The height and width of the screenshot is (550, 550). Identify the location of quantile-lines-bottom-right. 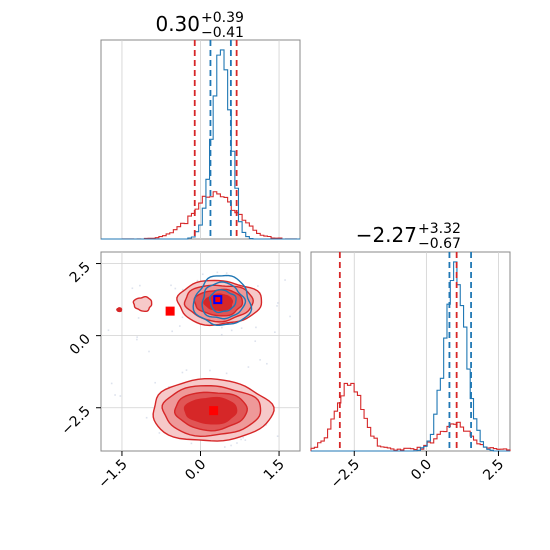
(405, 351).